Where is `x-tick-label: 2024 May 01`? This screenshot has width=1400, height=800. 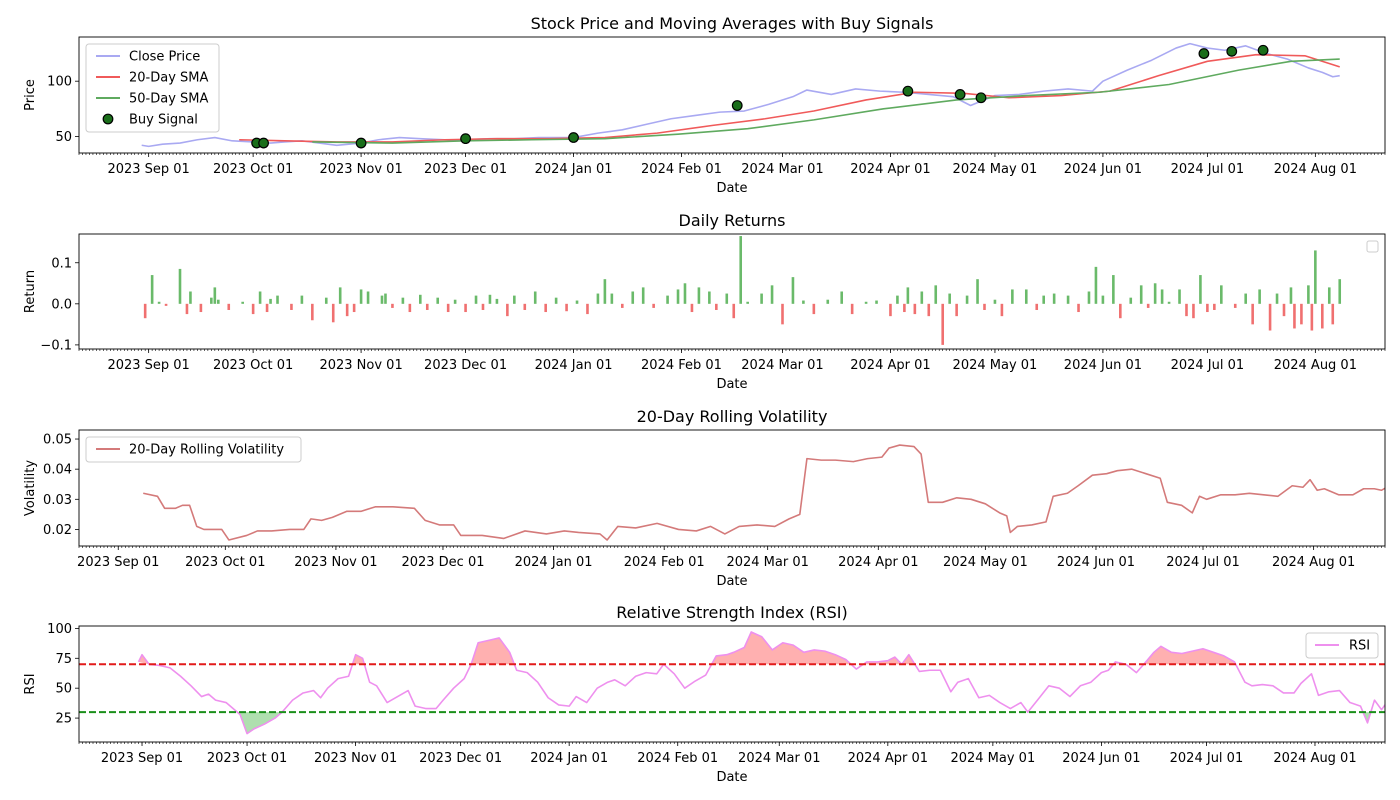
x-tick-label: 2024 May 01 is located at coordinates (992, 758).